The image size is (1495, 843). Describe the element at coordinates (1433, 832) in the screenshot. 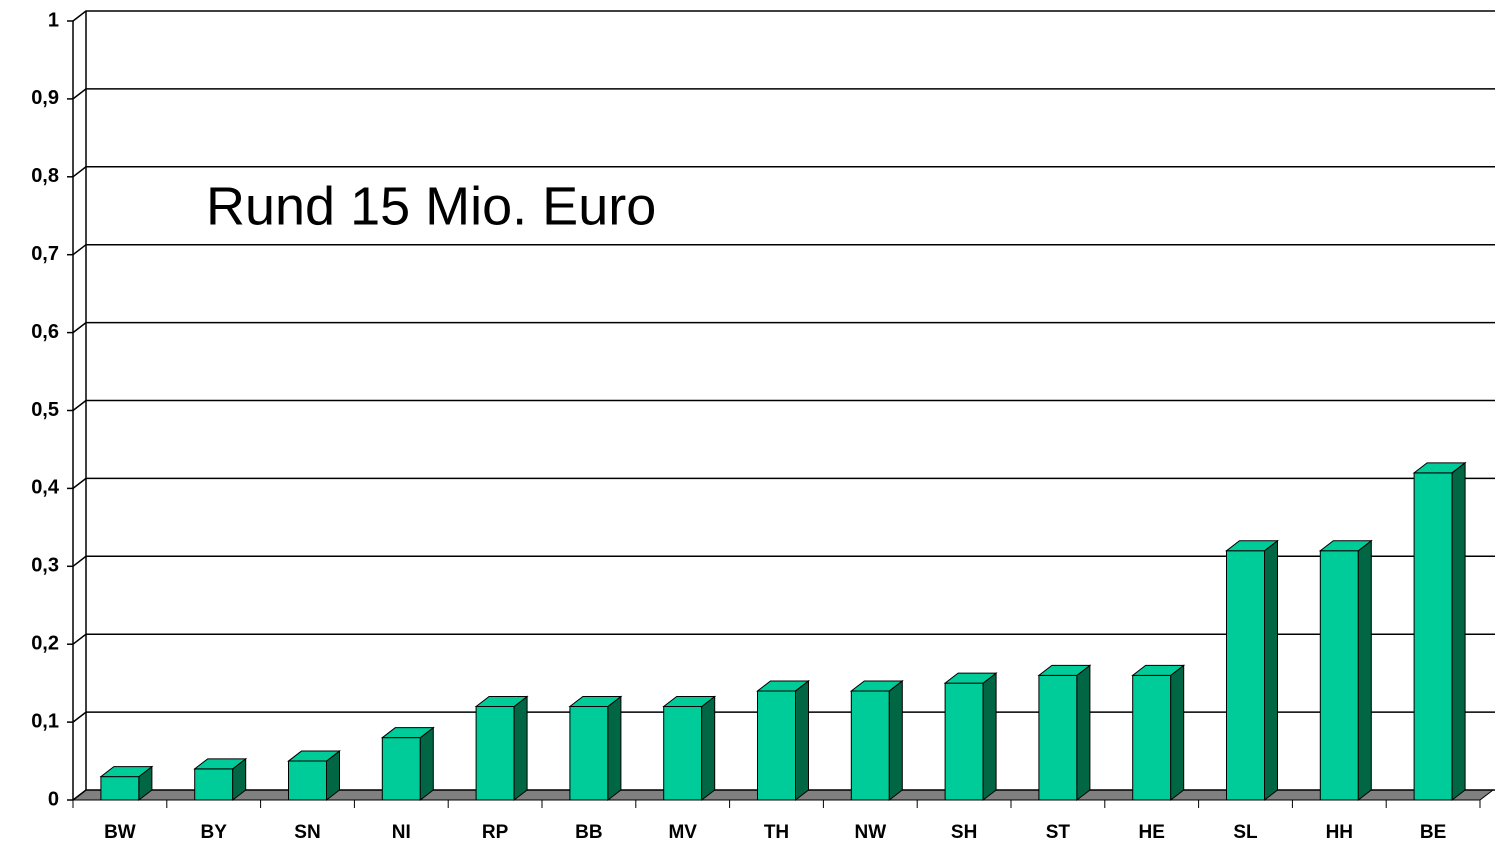

I see `x-tick-label: BE` at that location.